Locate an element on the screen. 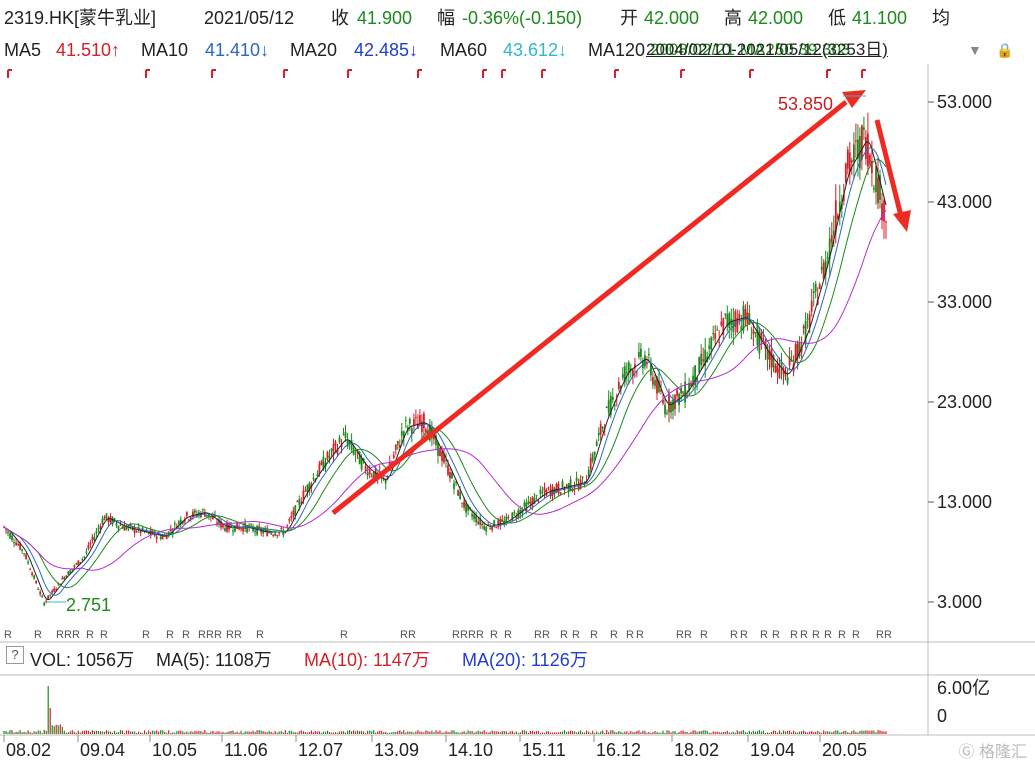  help-icon: ? is located at coordinates (15, 655).